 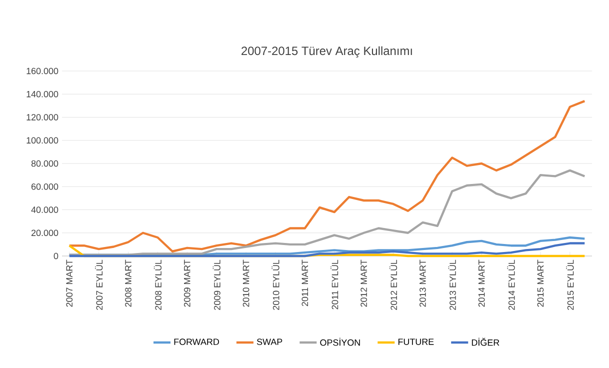 What do you see at coordinates (511, 285) in the screenshot?
I see `x-tick-label: 2014 EYLÜL` at bounding box center [511, 285].